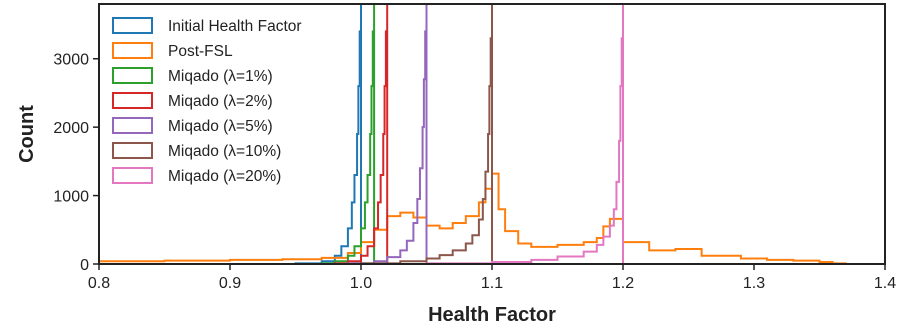  I want to click on y-tick-label: 3000, so click(71, 60).